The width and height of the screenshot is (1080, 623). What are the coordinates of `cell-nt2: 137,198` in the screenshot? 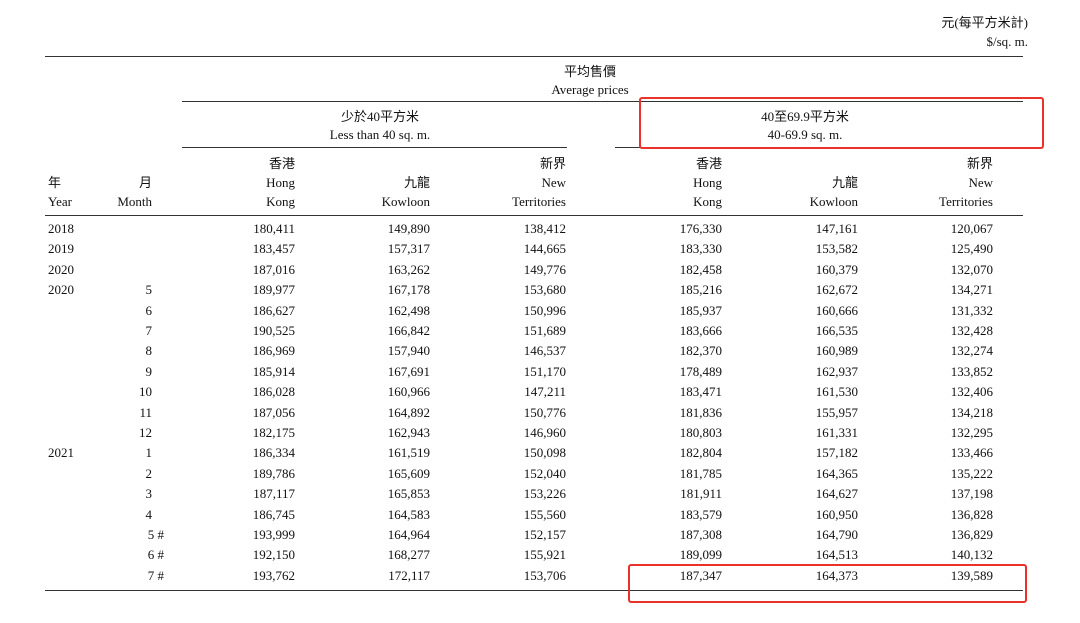 It's located at (971, 494).